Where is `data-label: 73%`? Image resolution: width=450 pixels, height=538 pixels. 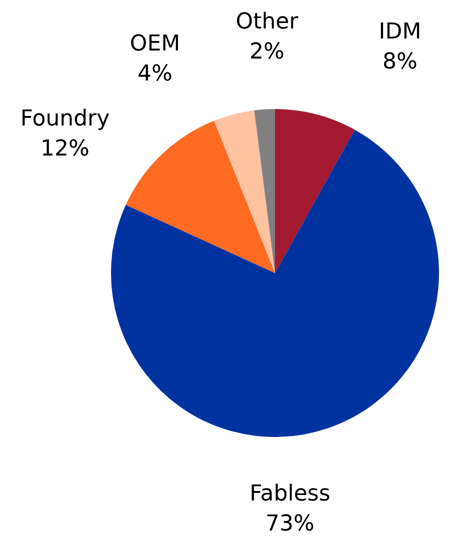 data-label: 73% is located at coordinates (290, 524).